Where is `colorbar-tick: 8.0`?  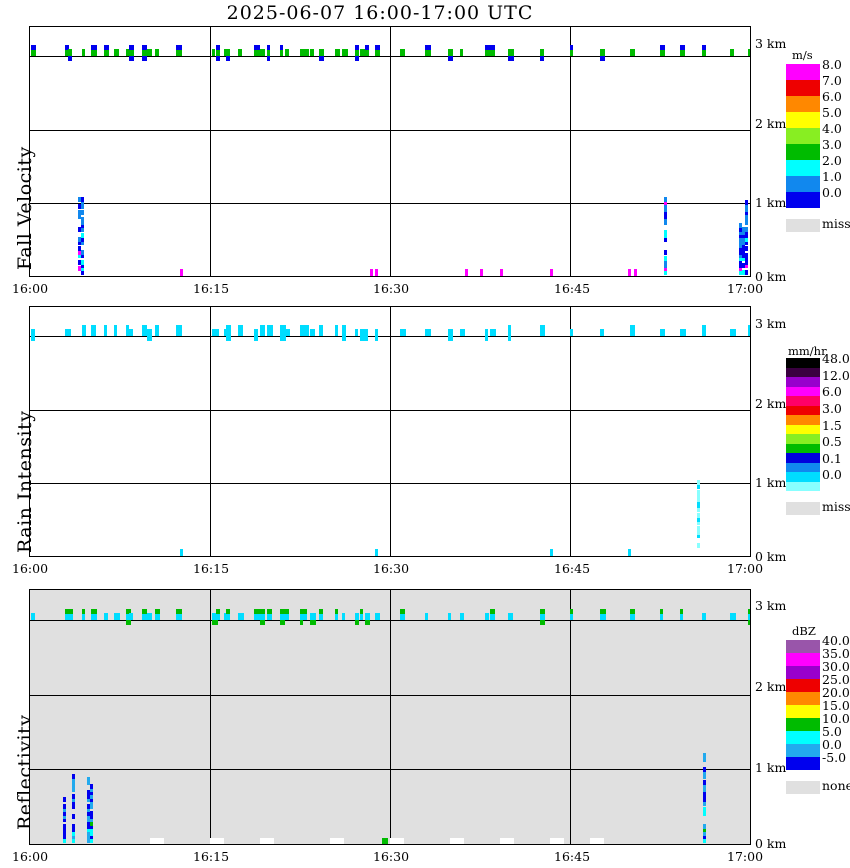
colorbar-tick: 8.0 is located at coordinates (832, 64).